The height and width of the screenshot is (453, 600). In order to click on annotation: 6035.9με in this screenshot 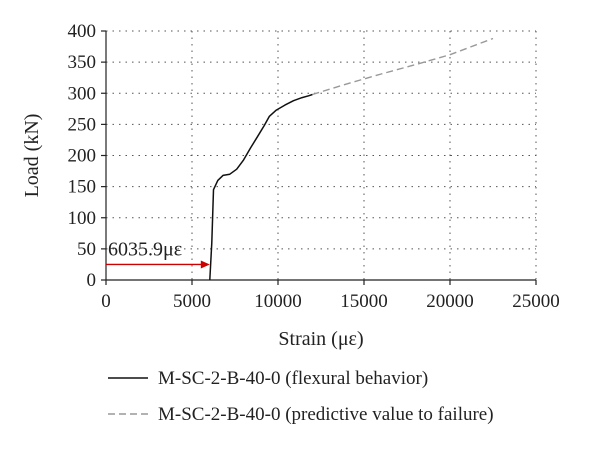, I will do `click(158, 253)`.